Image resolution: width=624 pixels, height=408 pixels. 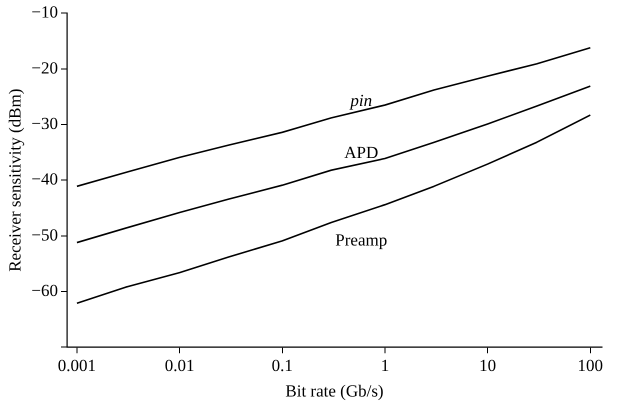 What do you see at coordinates (15, 180) in the screenshot?
I see `y-axis-title: Receiver sensitivity (dBm)` at bounding box center [15, 180].